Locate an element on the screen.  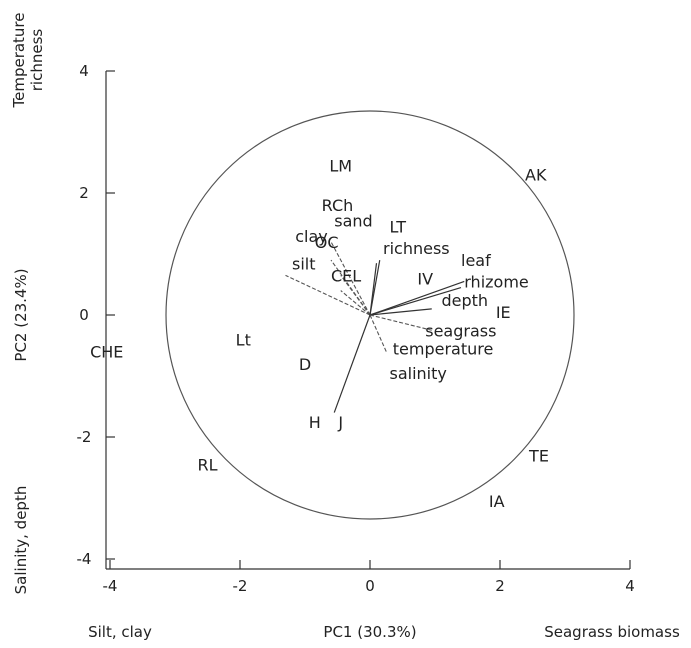
y-ticks: 4 2 0 -2 -4 is located at coordinates (96, 315).